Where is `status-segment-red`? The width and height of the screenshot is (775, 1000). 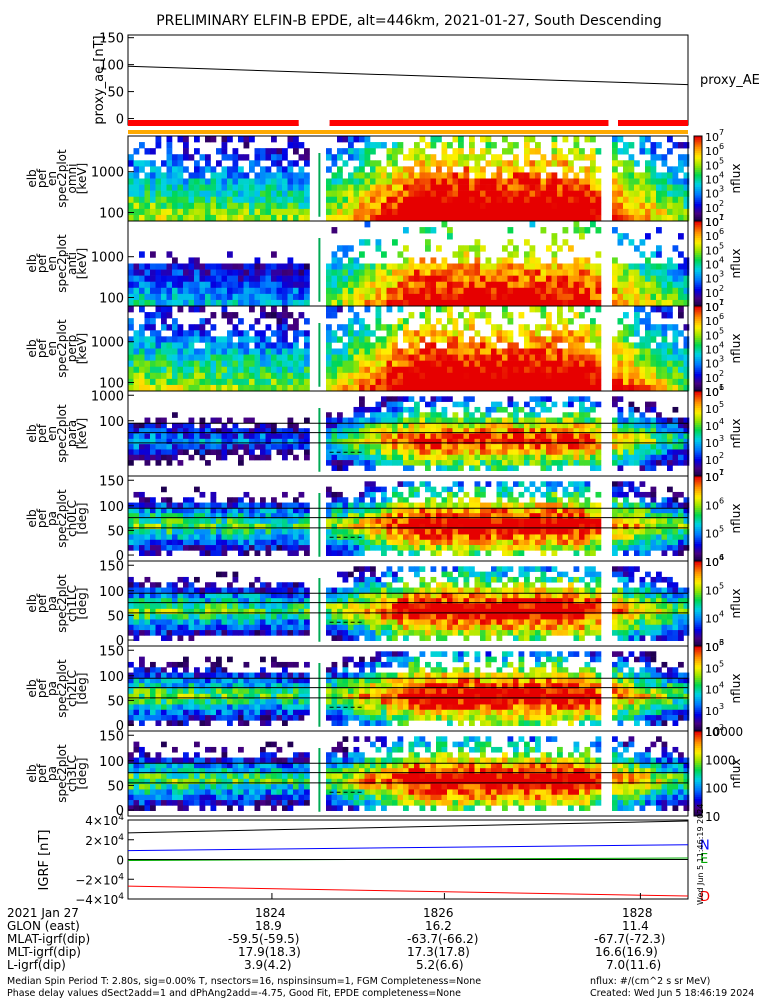 status-segment-red is located at coordinates (653, 123).